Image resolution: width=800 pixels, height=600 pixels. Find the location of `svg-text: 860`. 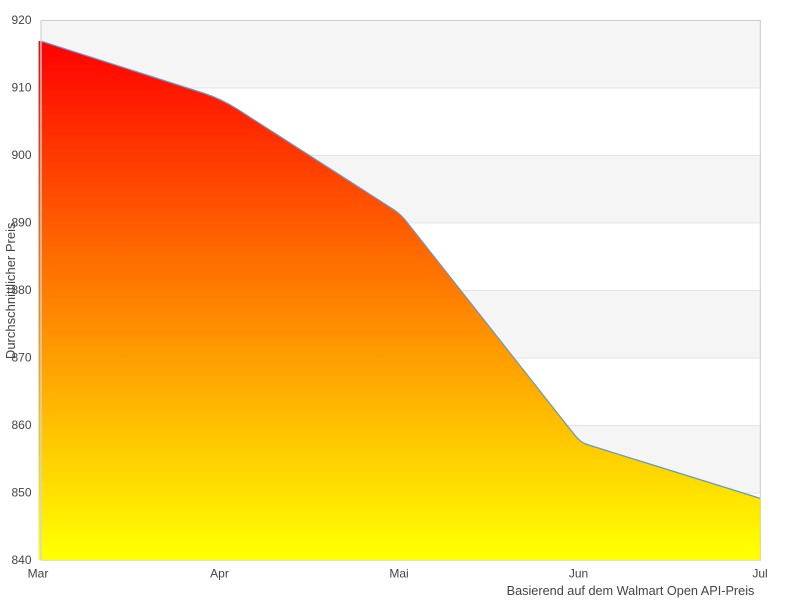

svg-text: 860 is located at coordinates (21, 425).